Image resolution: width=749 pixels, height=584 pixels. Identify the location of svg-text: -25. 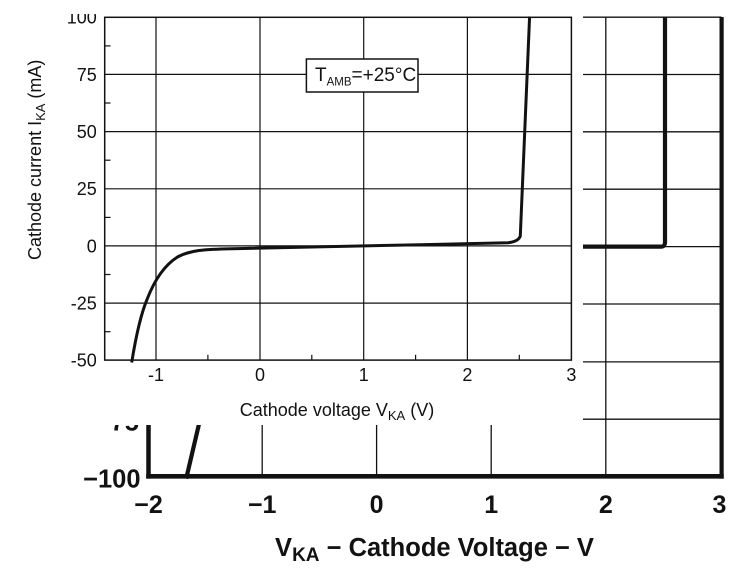
(84, 304).